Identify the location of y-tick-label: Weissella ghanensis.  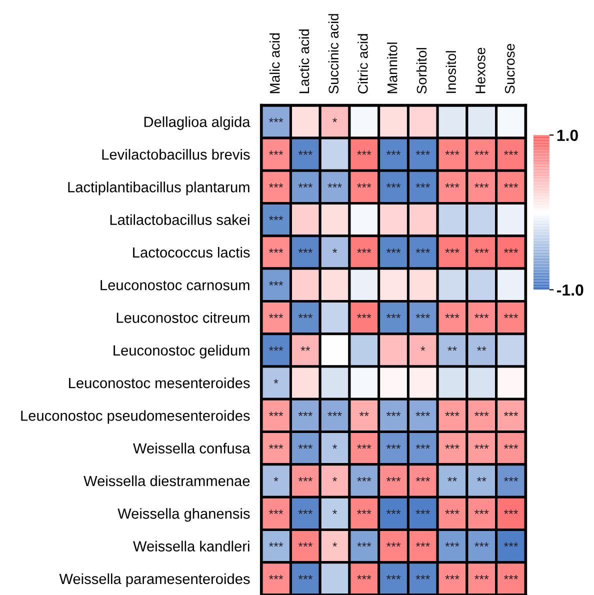
(184, 515).